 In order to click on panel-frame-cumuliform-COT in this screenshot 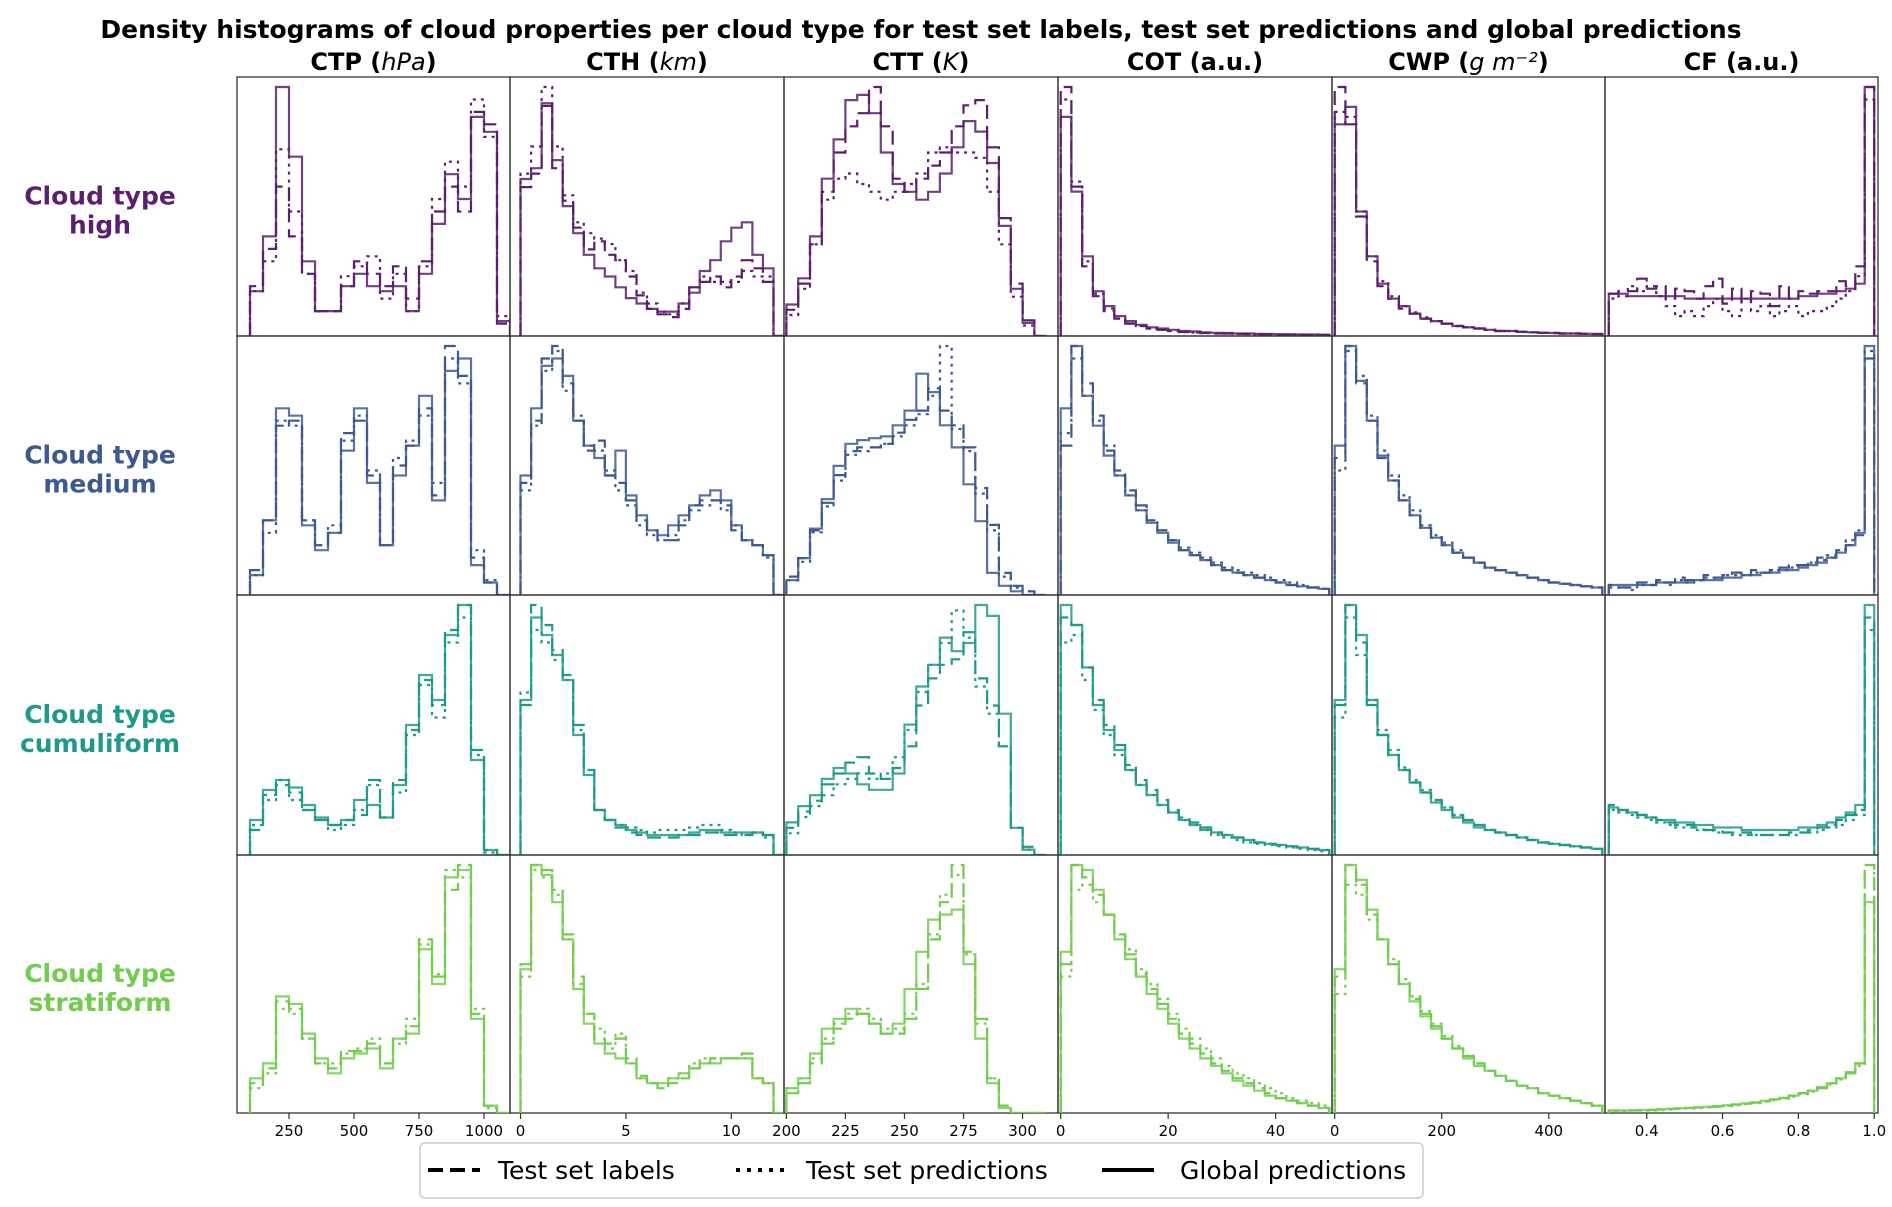, I will do `click(1195, 725)`.